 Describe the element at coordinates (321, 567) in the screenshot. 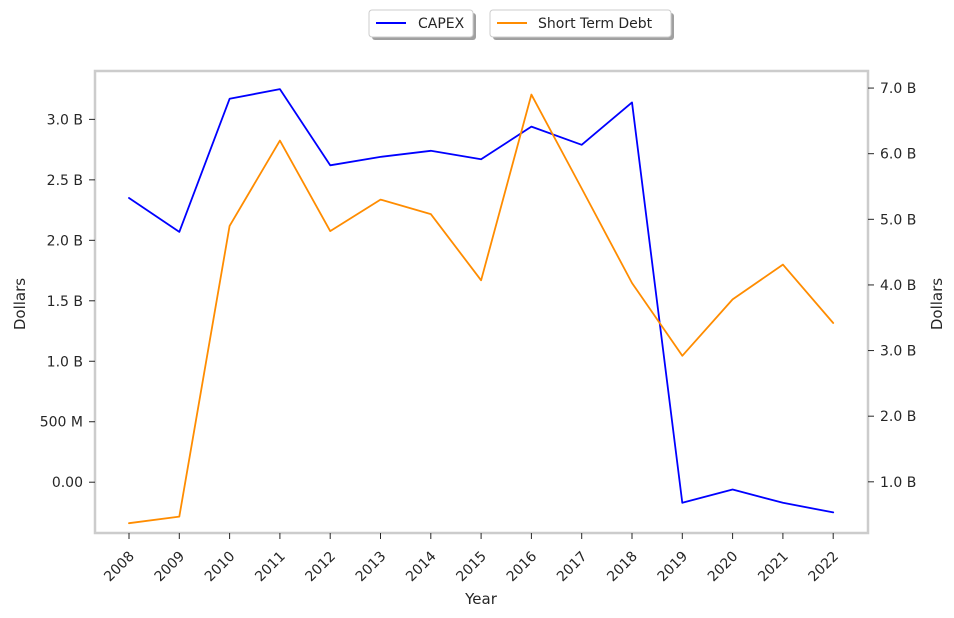

I see `x-tick-label: 2012` at that location.